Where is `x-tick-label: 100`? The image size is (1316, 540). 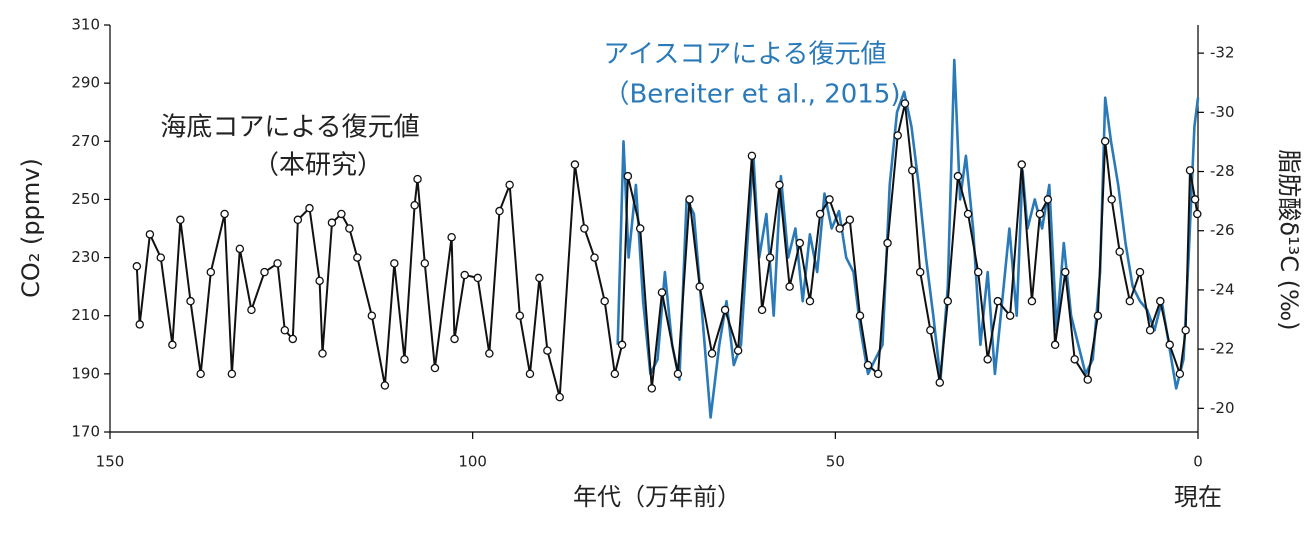
x-tick-label: 100 is located at coordinates (472, 462).